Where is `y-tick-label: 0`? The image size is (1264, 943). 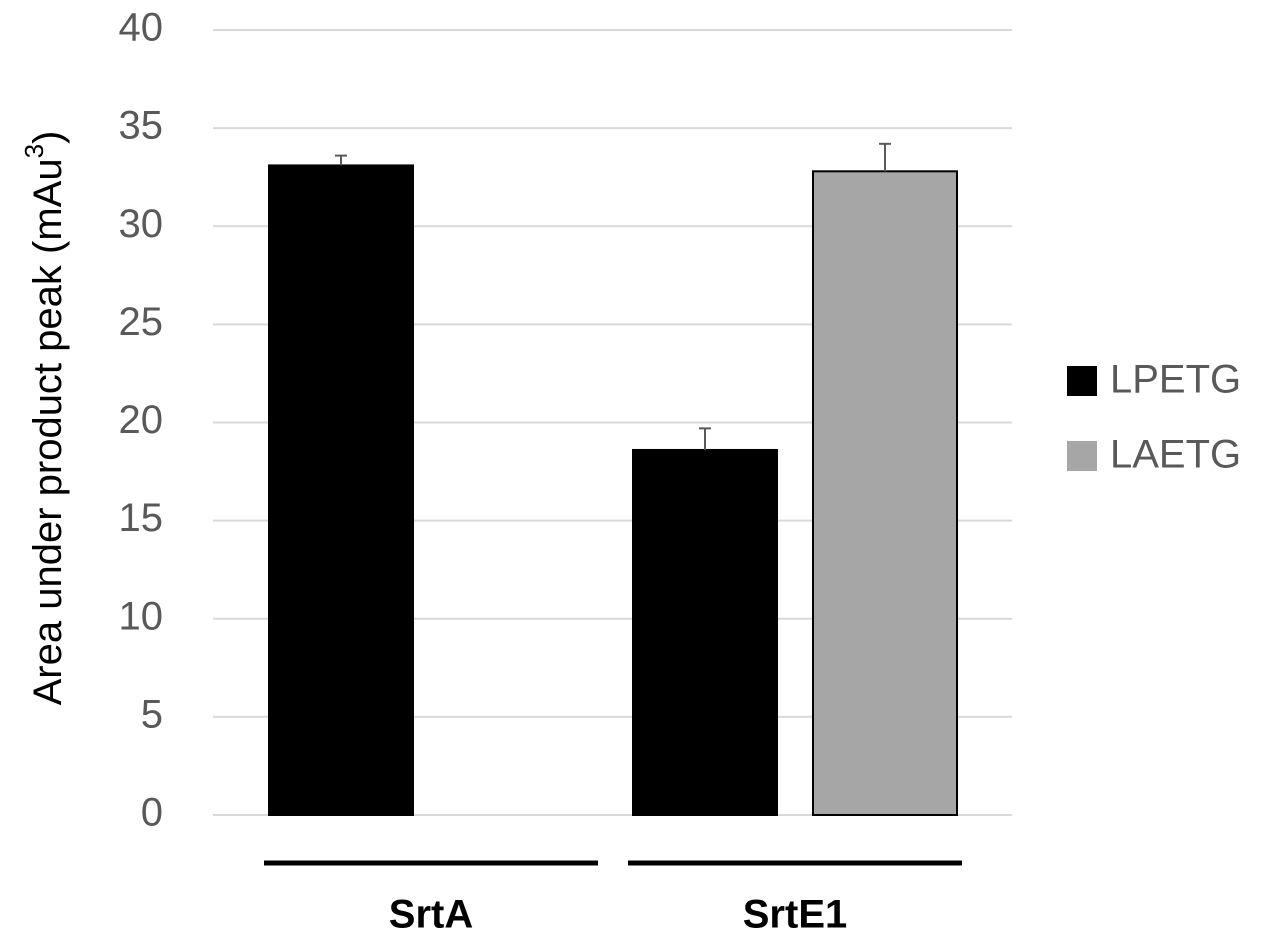 y-tick-label: 0 is located at coordinates (152, 813).